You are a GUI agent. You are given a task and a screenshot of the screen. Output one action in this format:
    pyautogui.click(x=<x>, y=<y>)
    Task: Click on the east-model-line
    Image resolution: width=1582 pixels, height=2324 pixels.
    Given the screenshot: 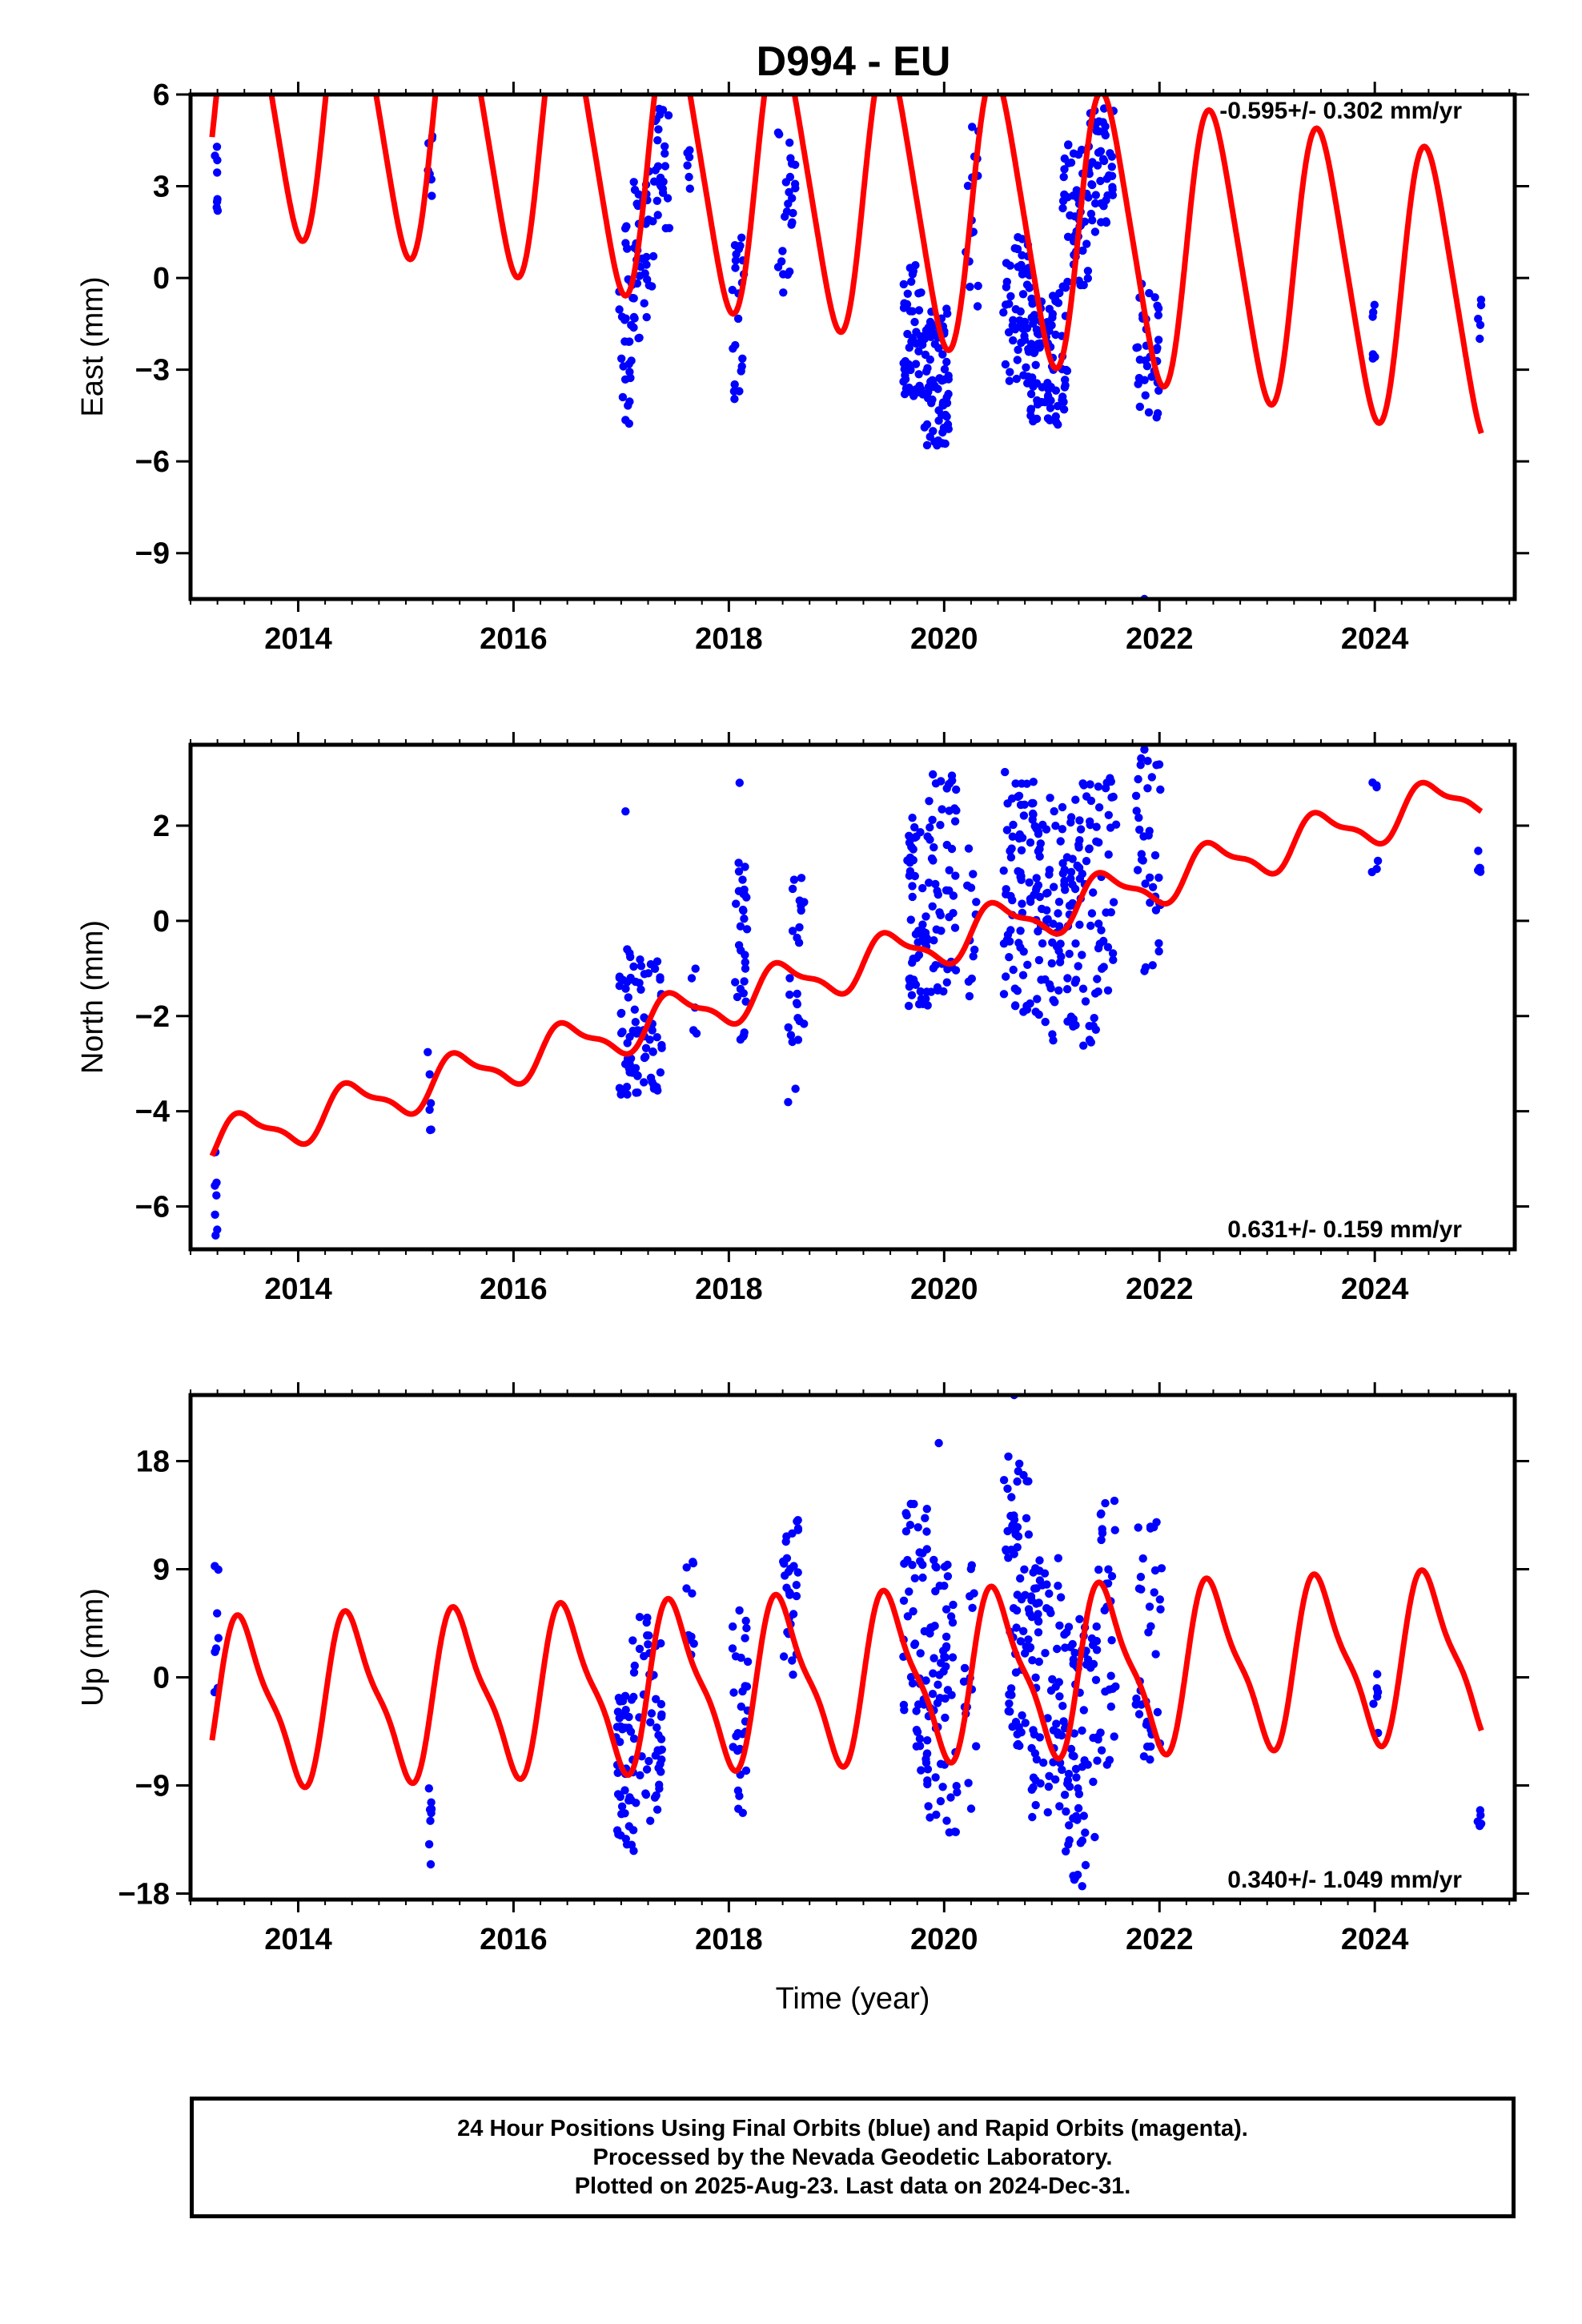 What is the action you would take?
    pyautogui.click(x=847, y=264)
    